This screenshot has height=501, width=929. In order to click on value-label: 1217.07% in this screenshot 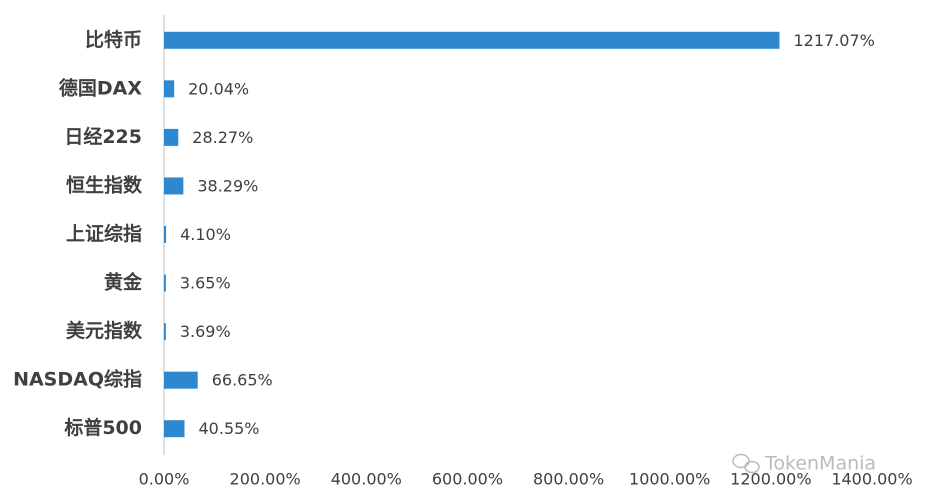, I will do `click(833, 40)`.